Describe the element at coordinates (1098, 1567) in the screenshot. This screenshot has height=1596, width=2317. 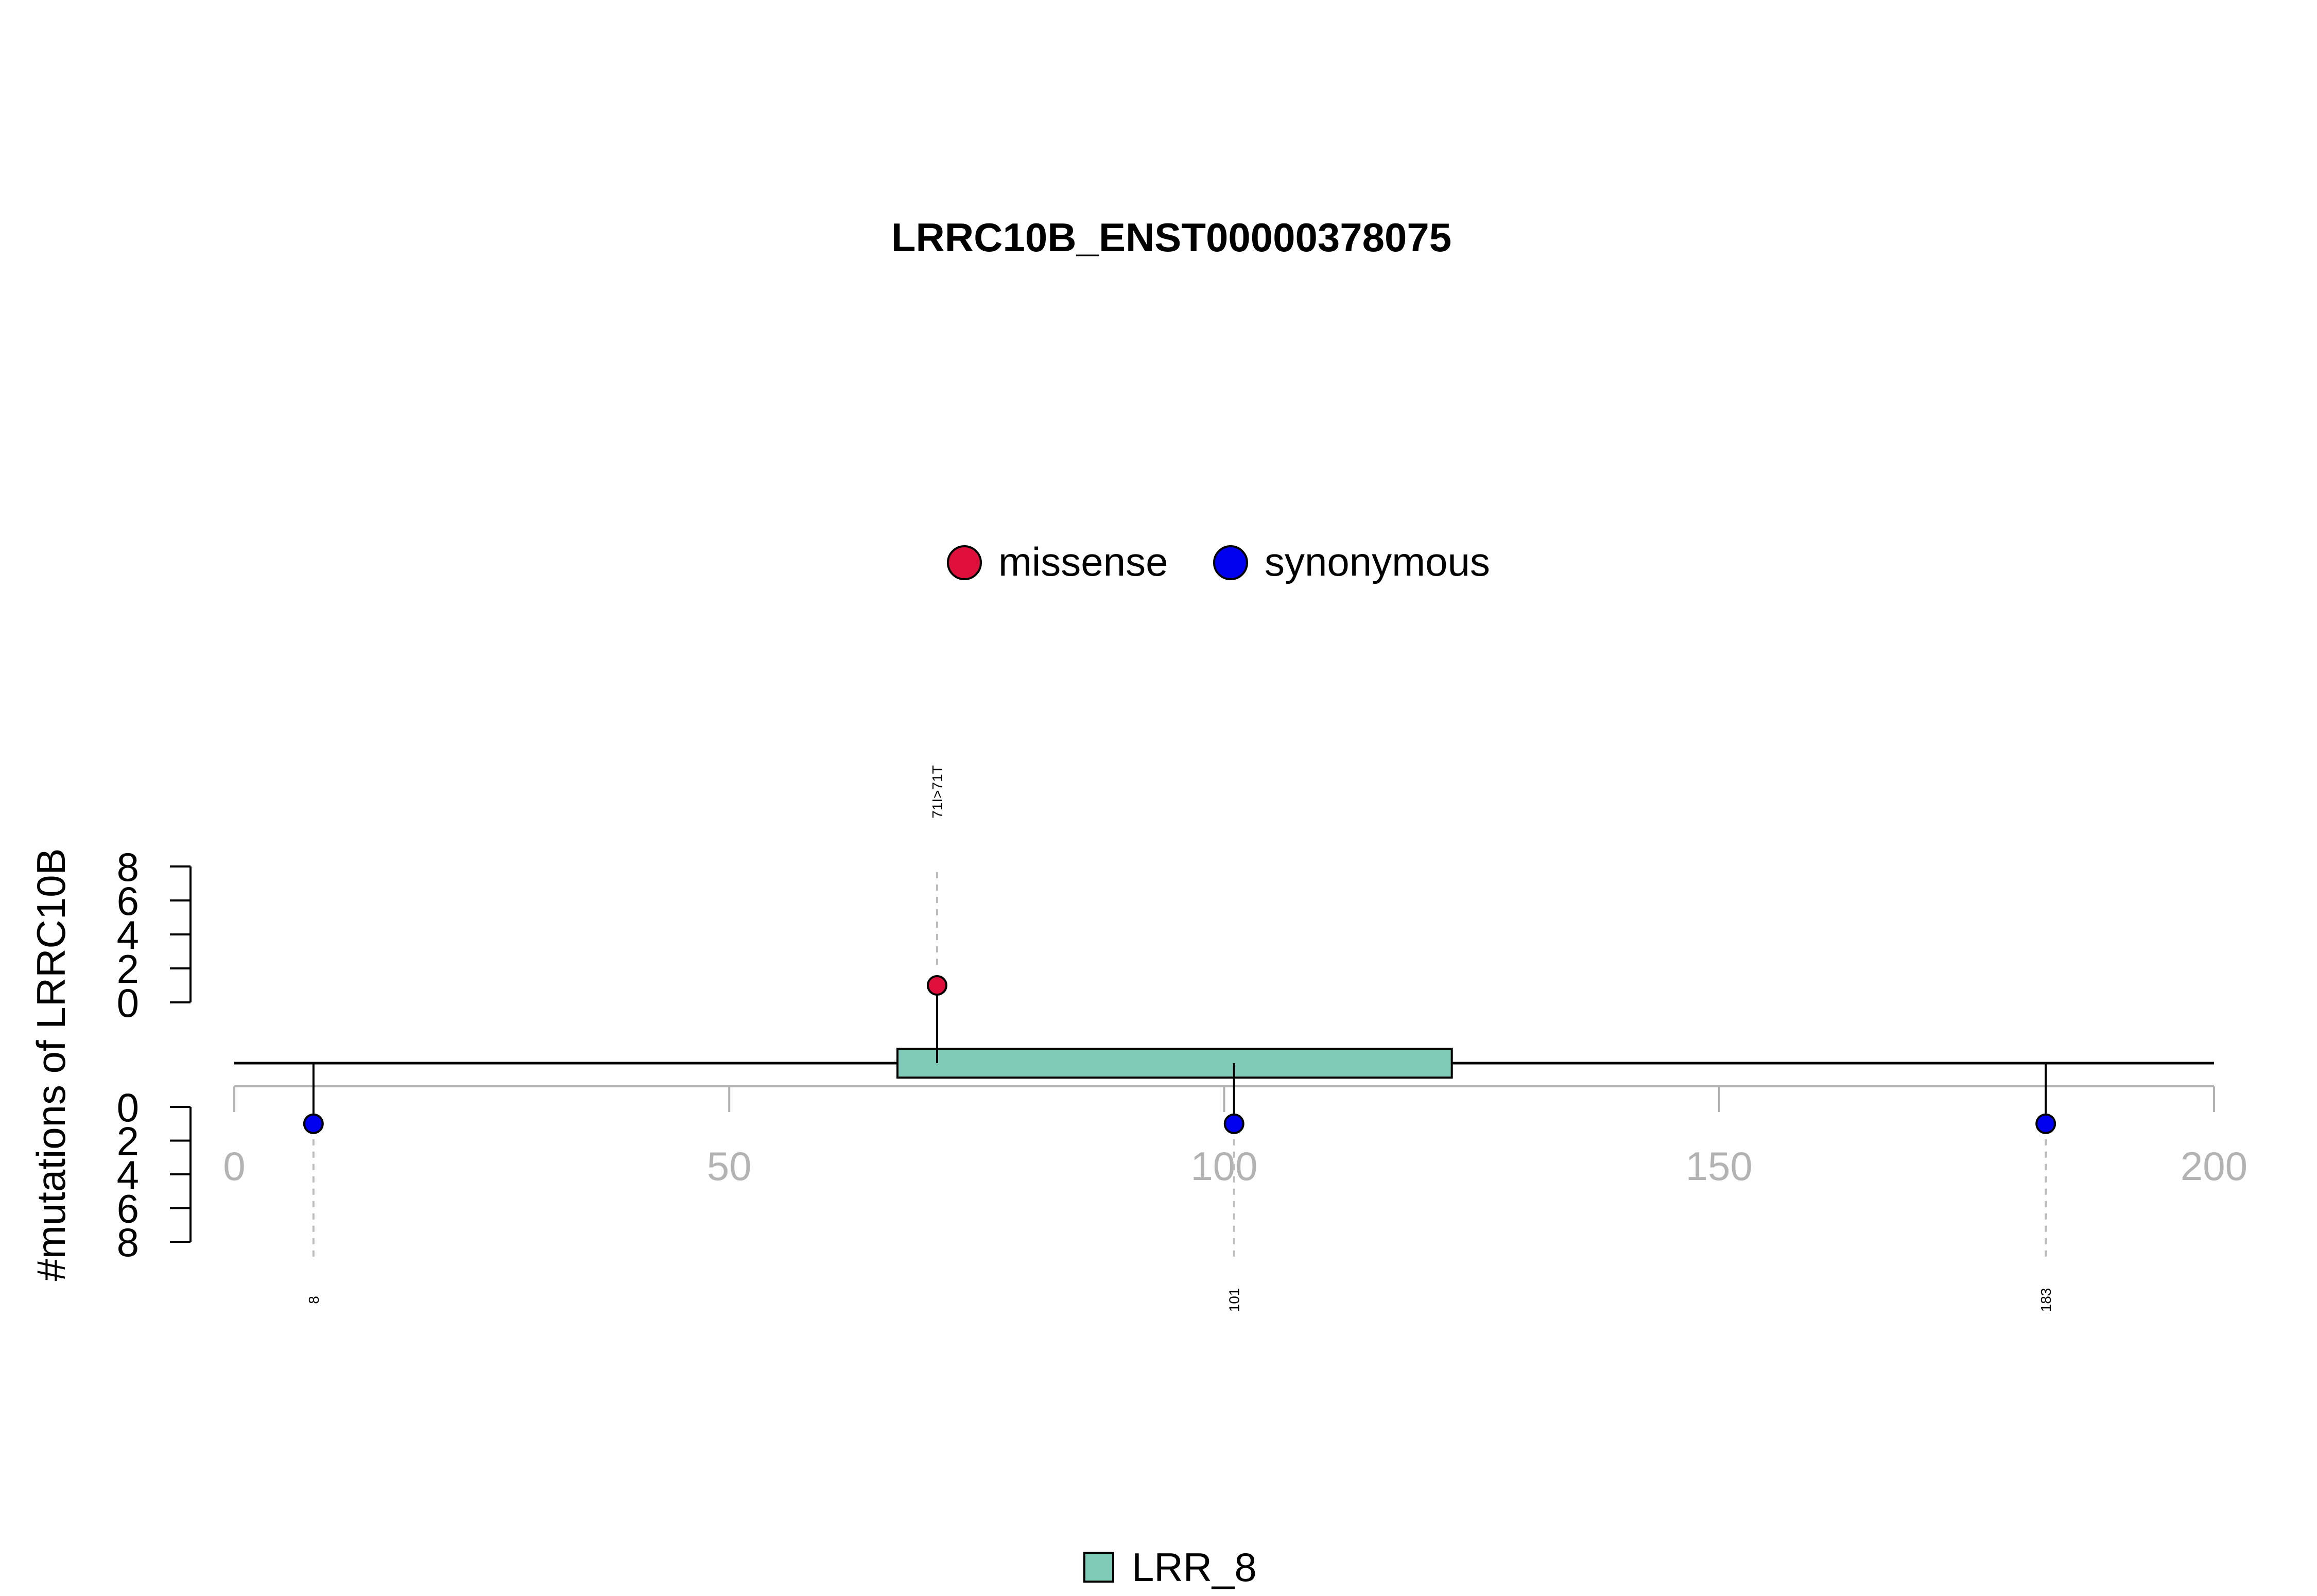
I see `domain-legend-swatch` at that location.